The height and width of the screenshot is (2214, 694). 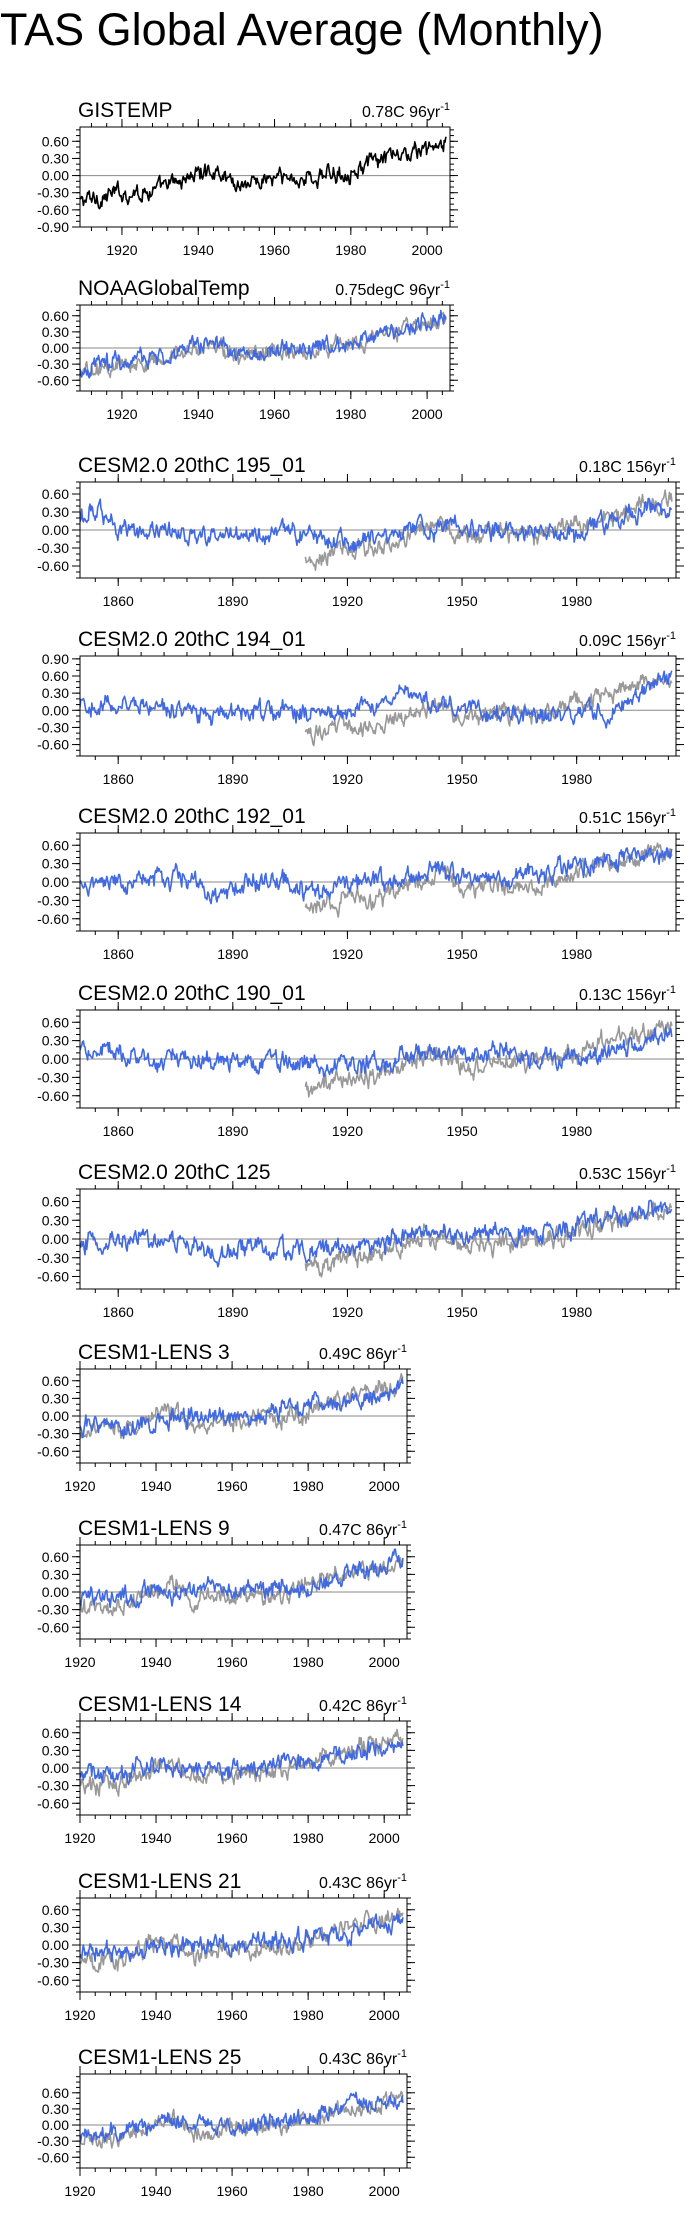 I want to click on trend-text: 0.43C 86yr, so click(x=358, y=2059).